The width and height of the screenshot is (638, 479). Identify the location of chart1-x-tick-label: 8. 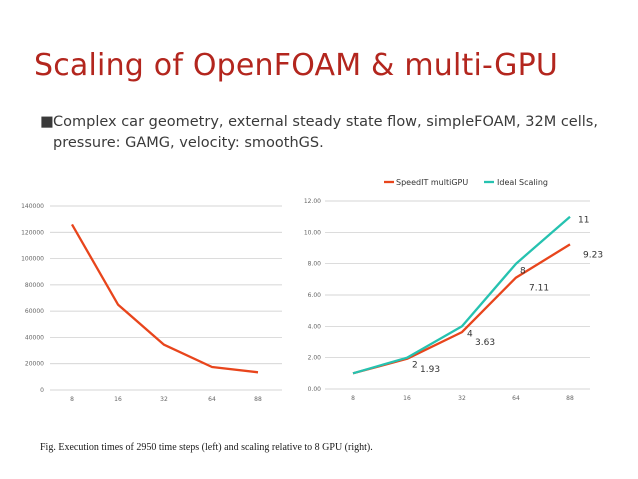
(72, 399).